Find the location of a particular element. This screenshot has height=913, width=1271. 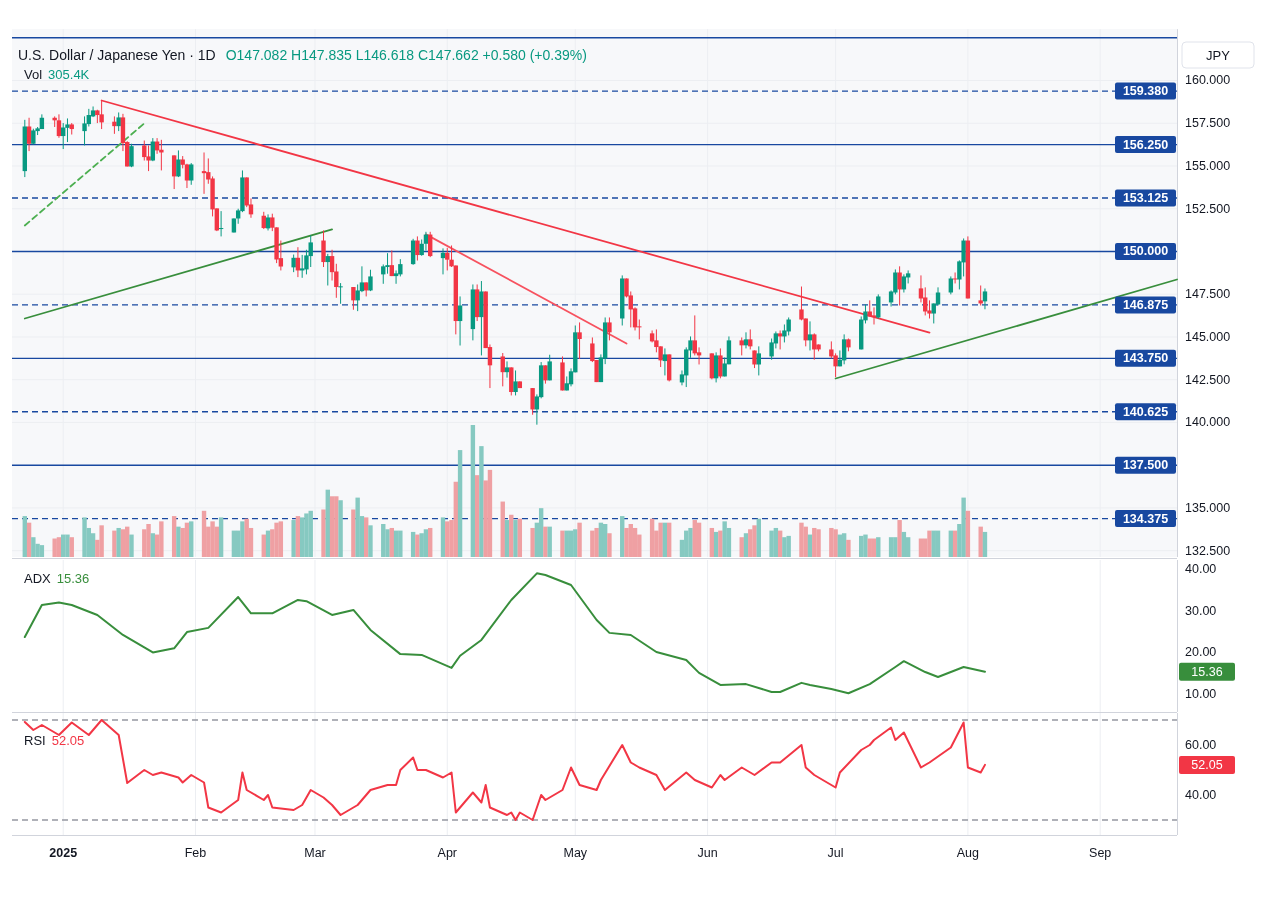

text: 52.05 is located at coordinates (1207, 764).